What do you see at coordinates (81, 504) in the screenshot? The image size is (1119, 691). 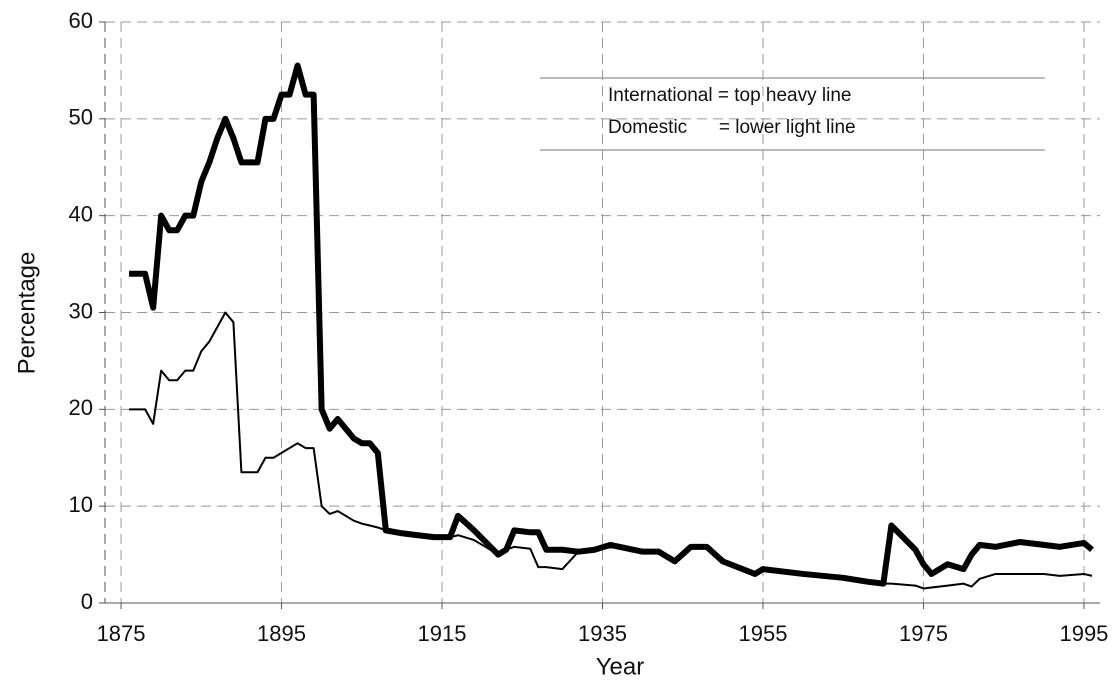 I see `y-tick-label: 10` at bounding box center [81, 504].